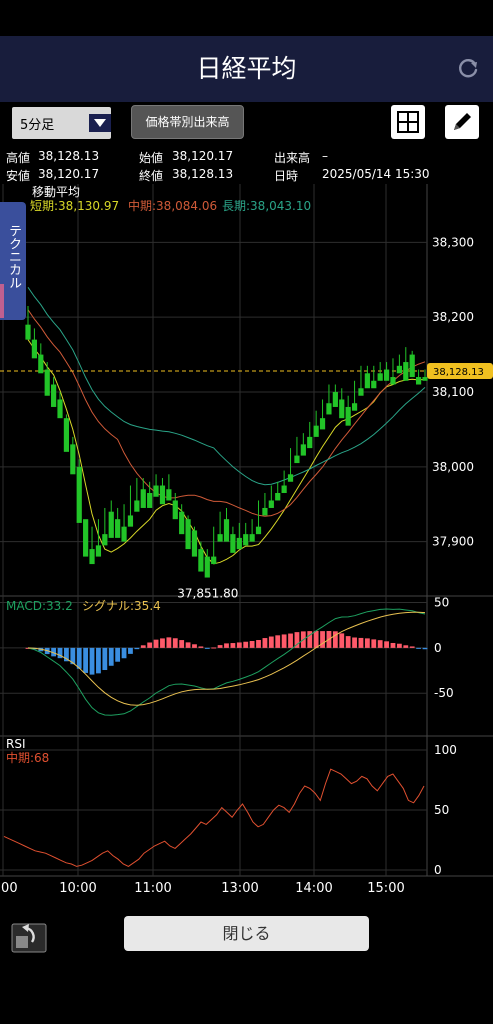  Describe the element at coordinates (61, 123) in the screenshot. I see `interval-select: 5分足` at that location.